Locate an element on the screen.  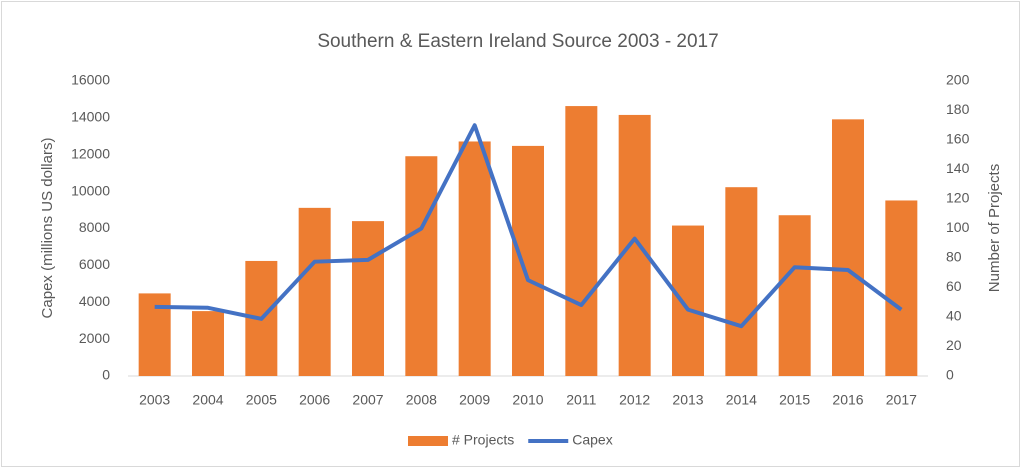
y2-tick-label: 140 is located at coordinates (958, 168).